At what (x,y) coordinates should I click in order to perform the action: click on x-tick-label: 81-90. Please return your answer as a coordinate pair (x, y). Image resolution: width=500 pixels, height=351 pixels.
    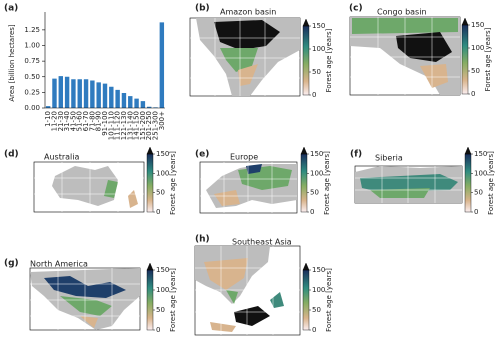
    Looking at the image, I should click on (99, 121).